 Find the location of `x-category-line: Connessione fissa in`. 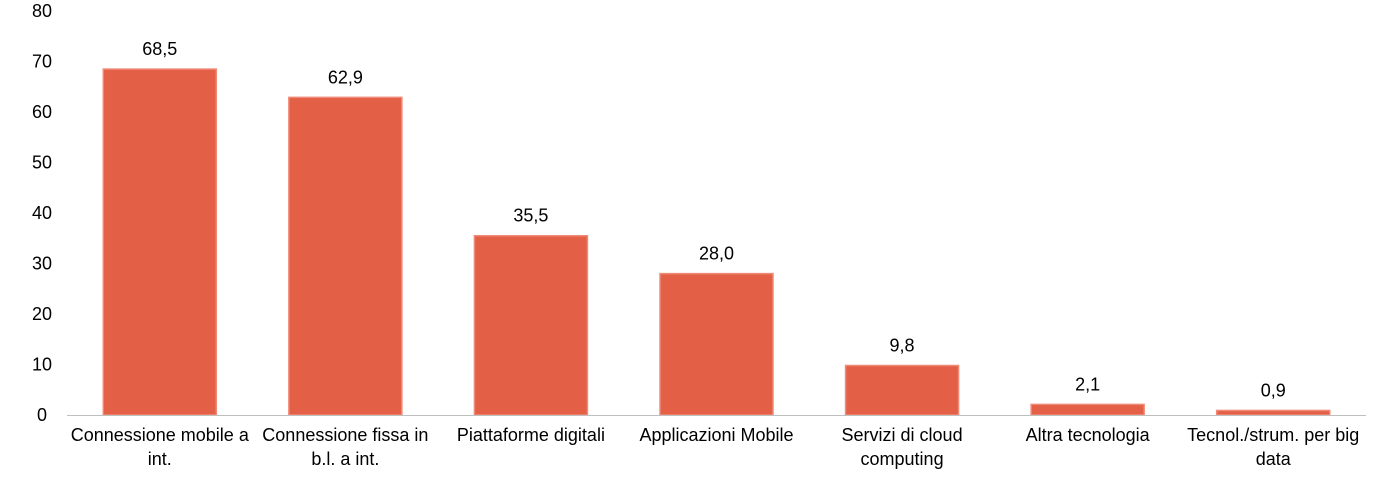

x-category-line: Connessione fissa in is located at coordinates (345, 435).